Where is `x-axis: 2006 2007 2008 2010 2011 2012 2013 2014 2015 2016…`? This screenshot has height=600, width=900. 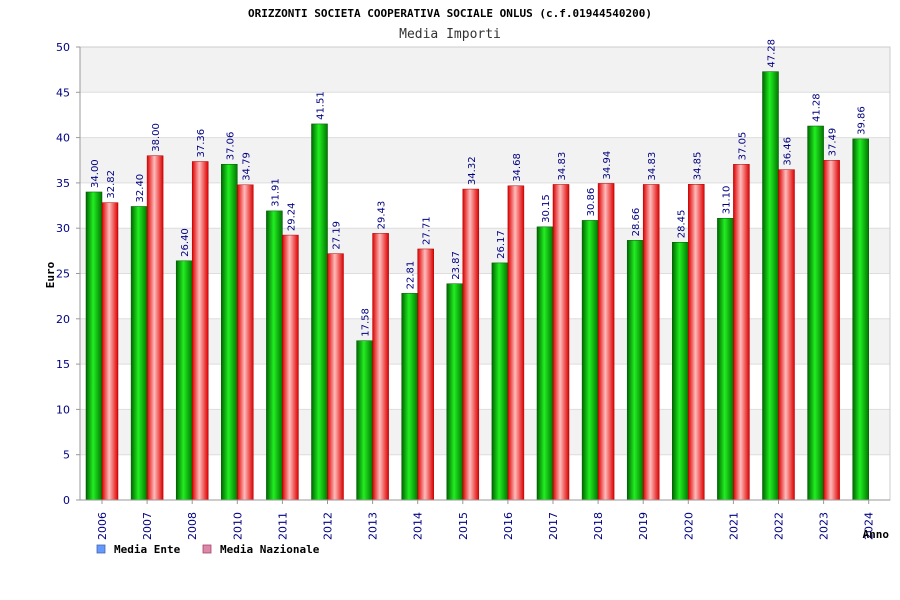 x-axis: 2006 2007 2008 2010 2011 2012 2013 2014 2015 2016… is located at coordinates (485, 519).